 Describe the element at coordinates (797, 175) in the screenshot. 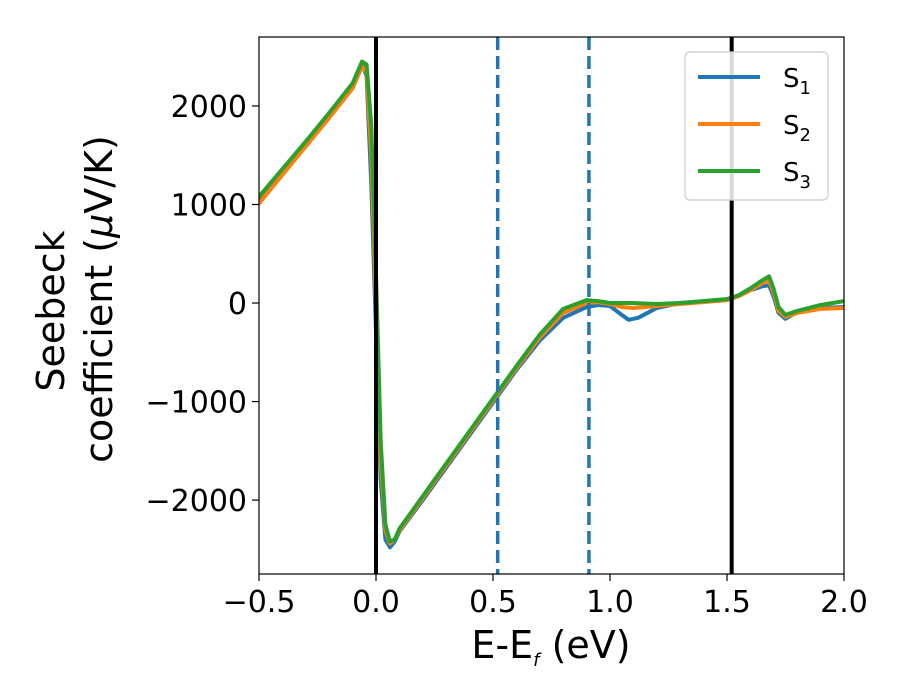

I see `legend-label-s3: S3` at that location.